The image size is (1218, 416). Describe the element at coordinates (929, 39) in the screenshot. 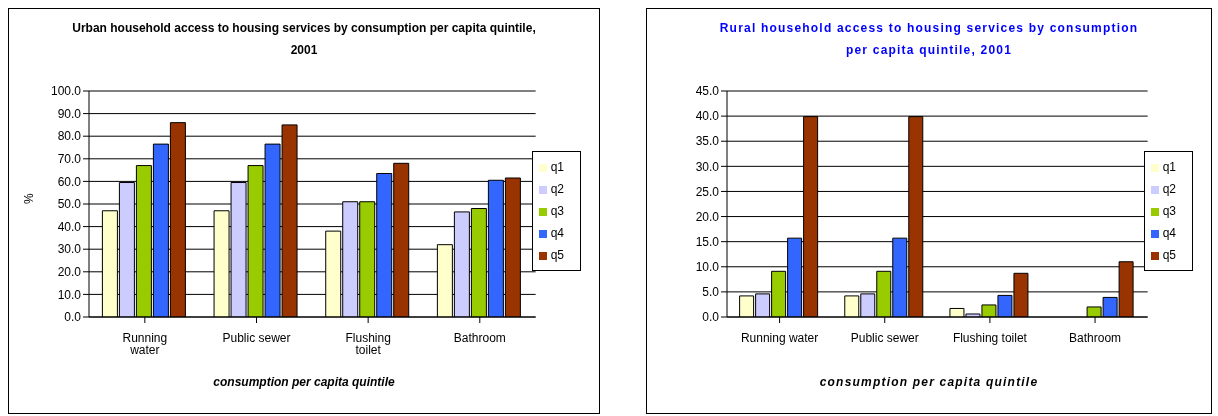

I see `chart-title: Rural household access to housing services by consumption per capita quintile, 2001` at that location.